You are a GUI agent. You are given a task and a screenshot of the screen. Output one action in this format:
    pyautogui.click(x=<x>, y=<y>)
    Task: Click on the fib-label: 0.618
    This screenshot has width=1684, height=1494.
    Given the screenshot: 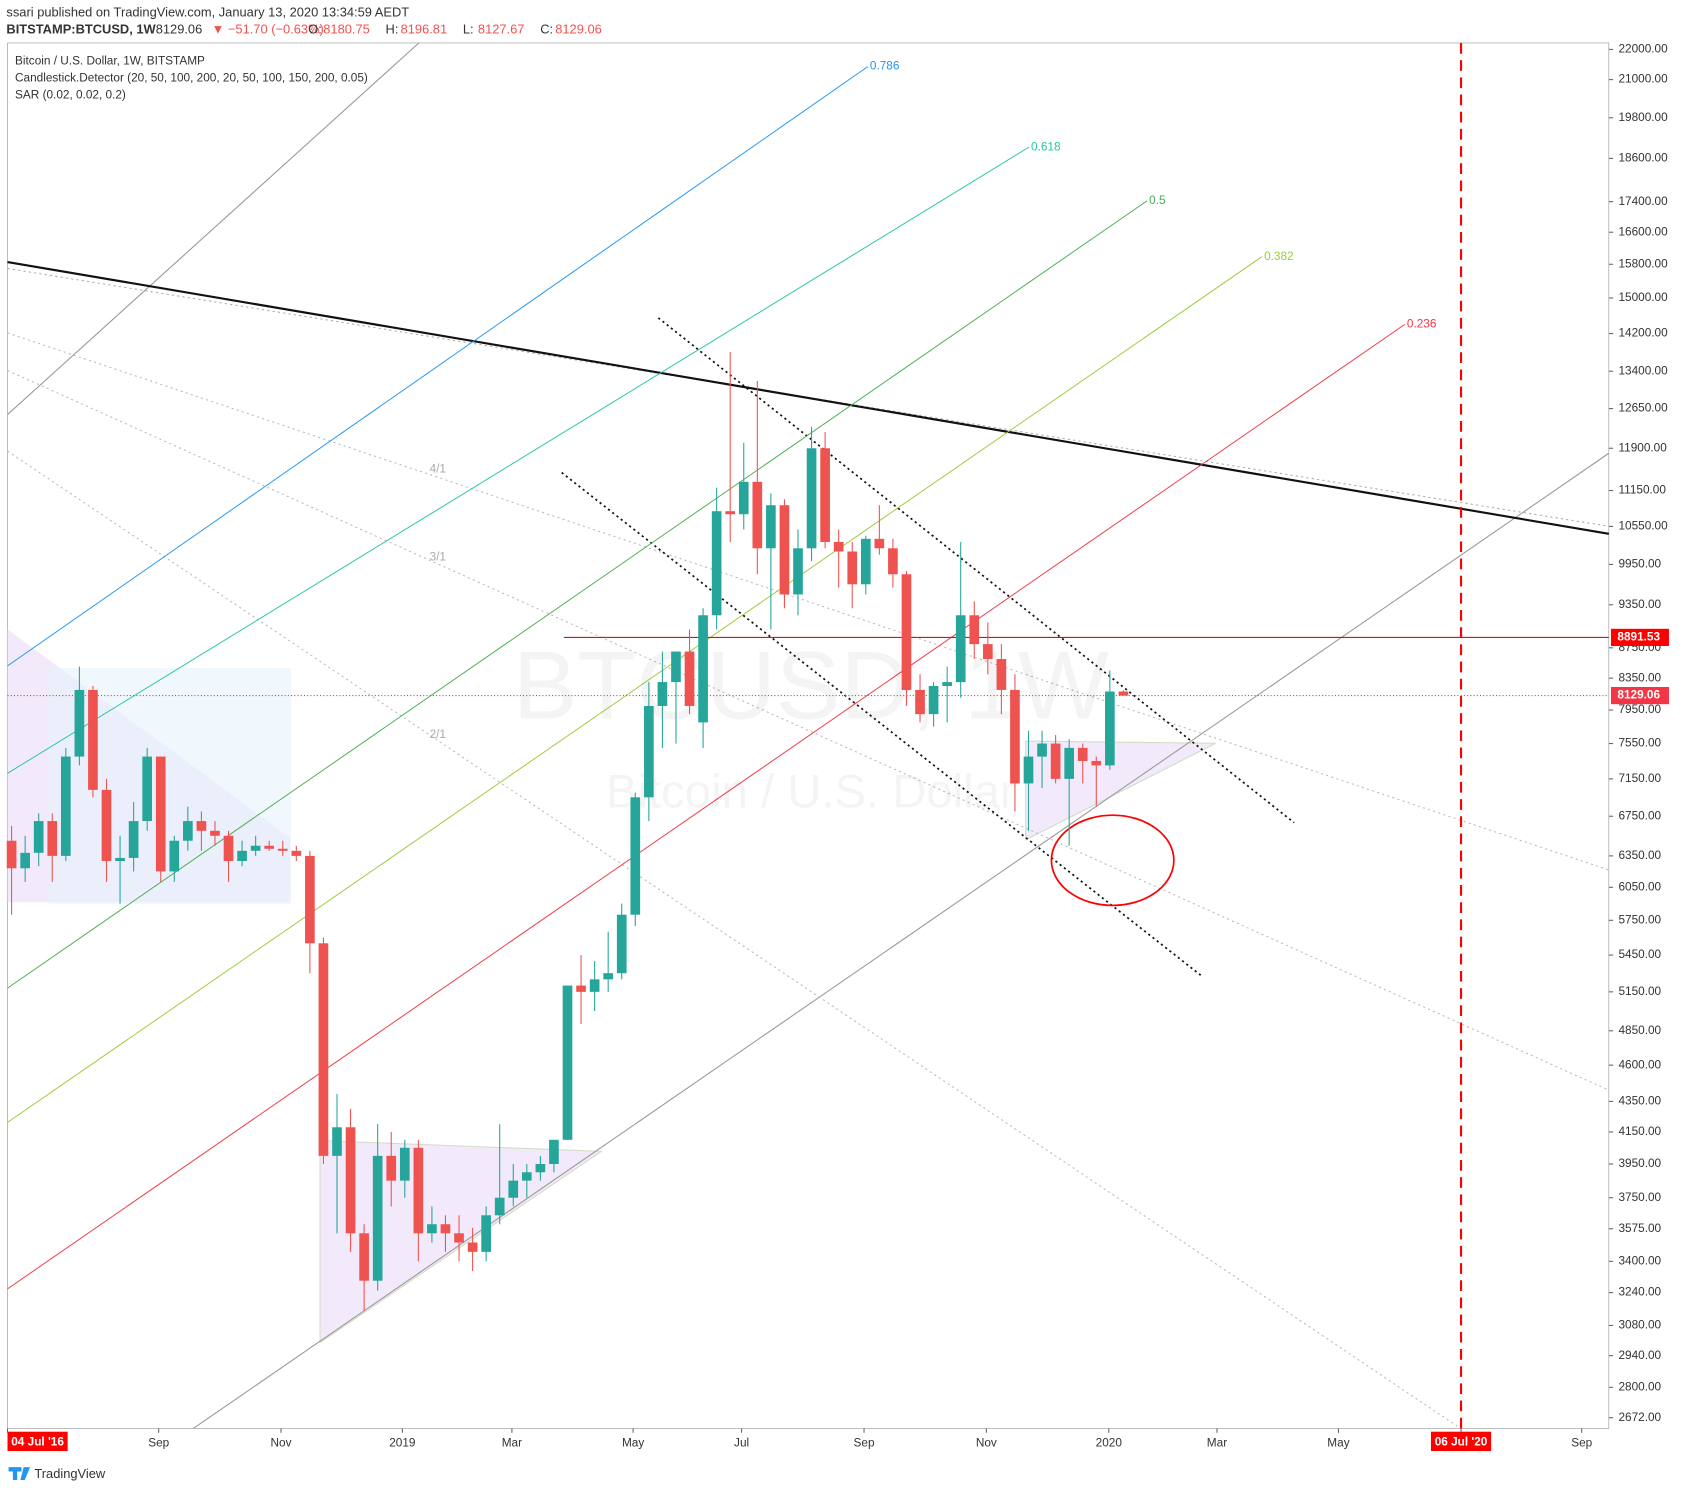 What is the action you would take?
    pyautogui.click(x=1046, y=146)
    